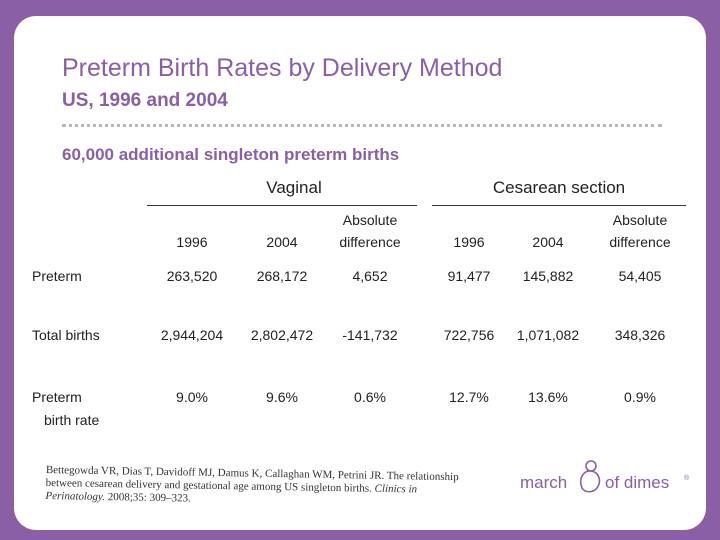 This screenshot has height=540, width=720. Describe the element at coordinates (640, 276) in the screenshot. I see `table-cell: 54,405` at that location.